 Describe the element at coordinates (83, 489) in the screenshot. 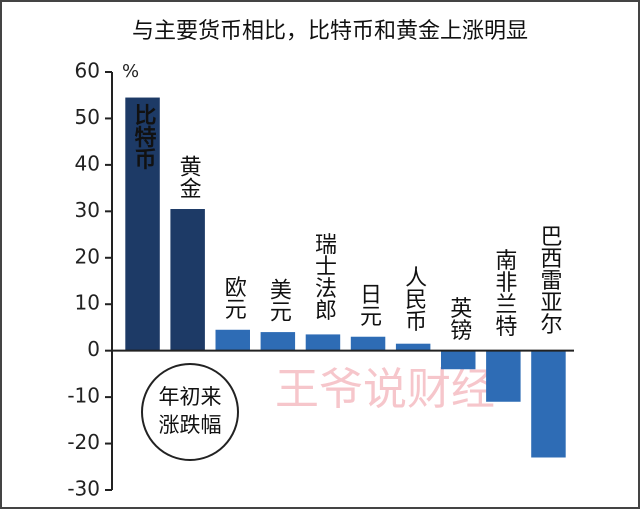

I see `y-tick-label: -30` at that location.